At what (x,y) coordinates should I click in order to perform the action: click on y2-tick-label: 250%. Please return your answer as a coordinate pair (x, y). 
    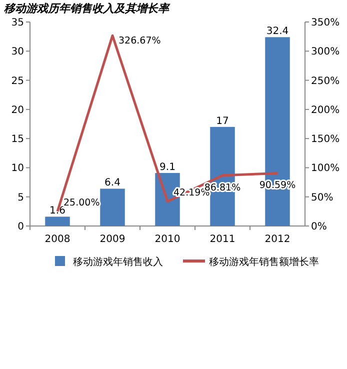
    Looking at the image, I should click on (325, 81).